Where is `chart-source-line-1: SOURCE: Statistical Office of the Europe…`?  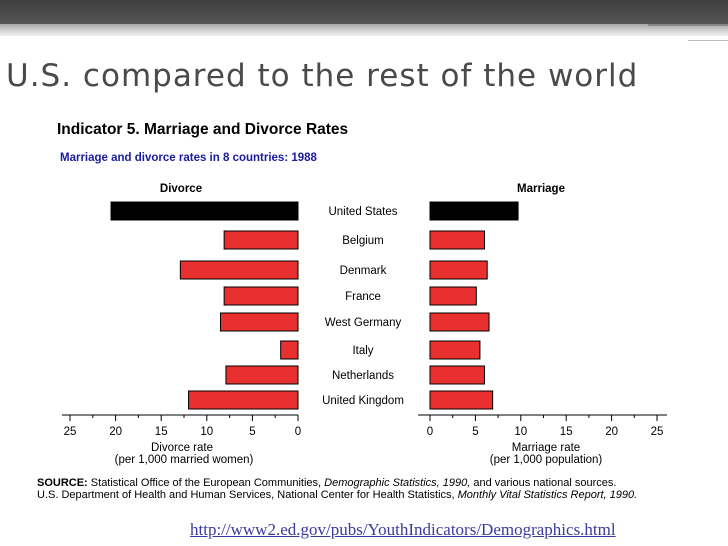 chart-source-line-1: SOURCE: Statistical Office of the Europe… is located at coordinates (326, 483).